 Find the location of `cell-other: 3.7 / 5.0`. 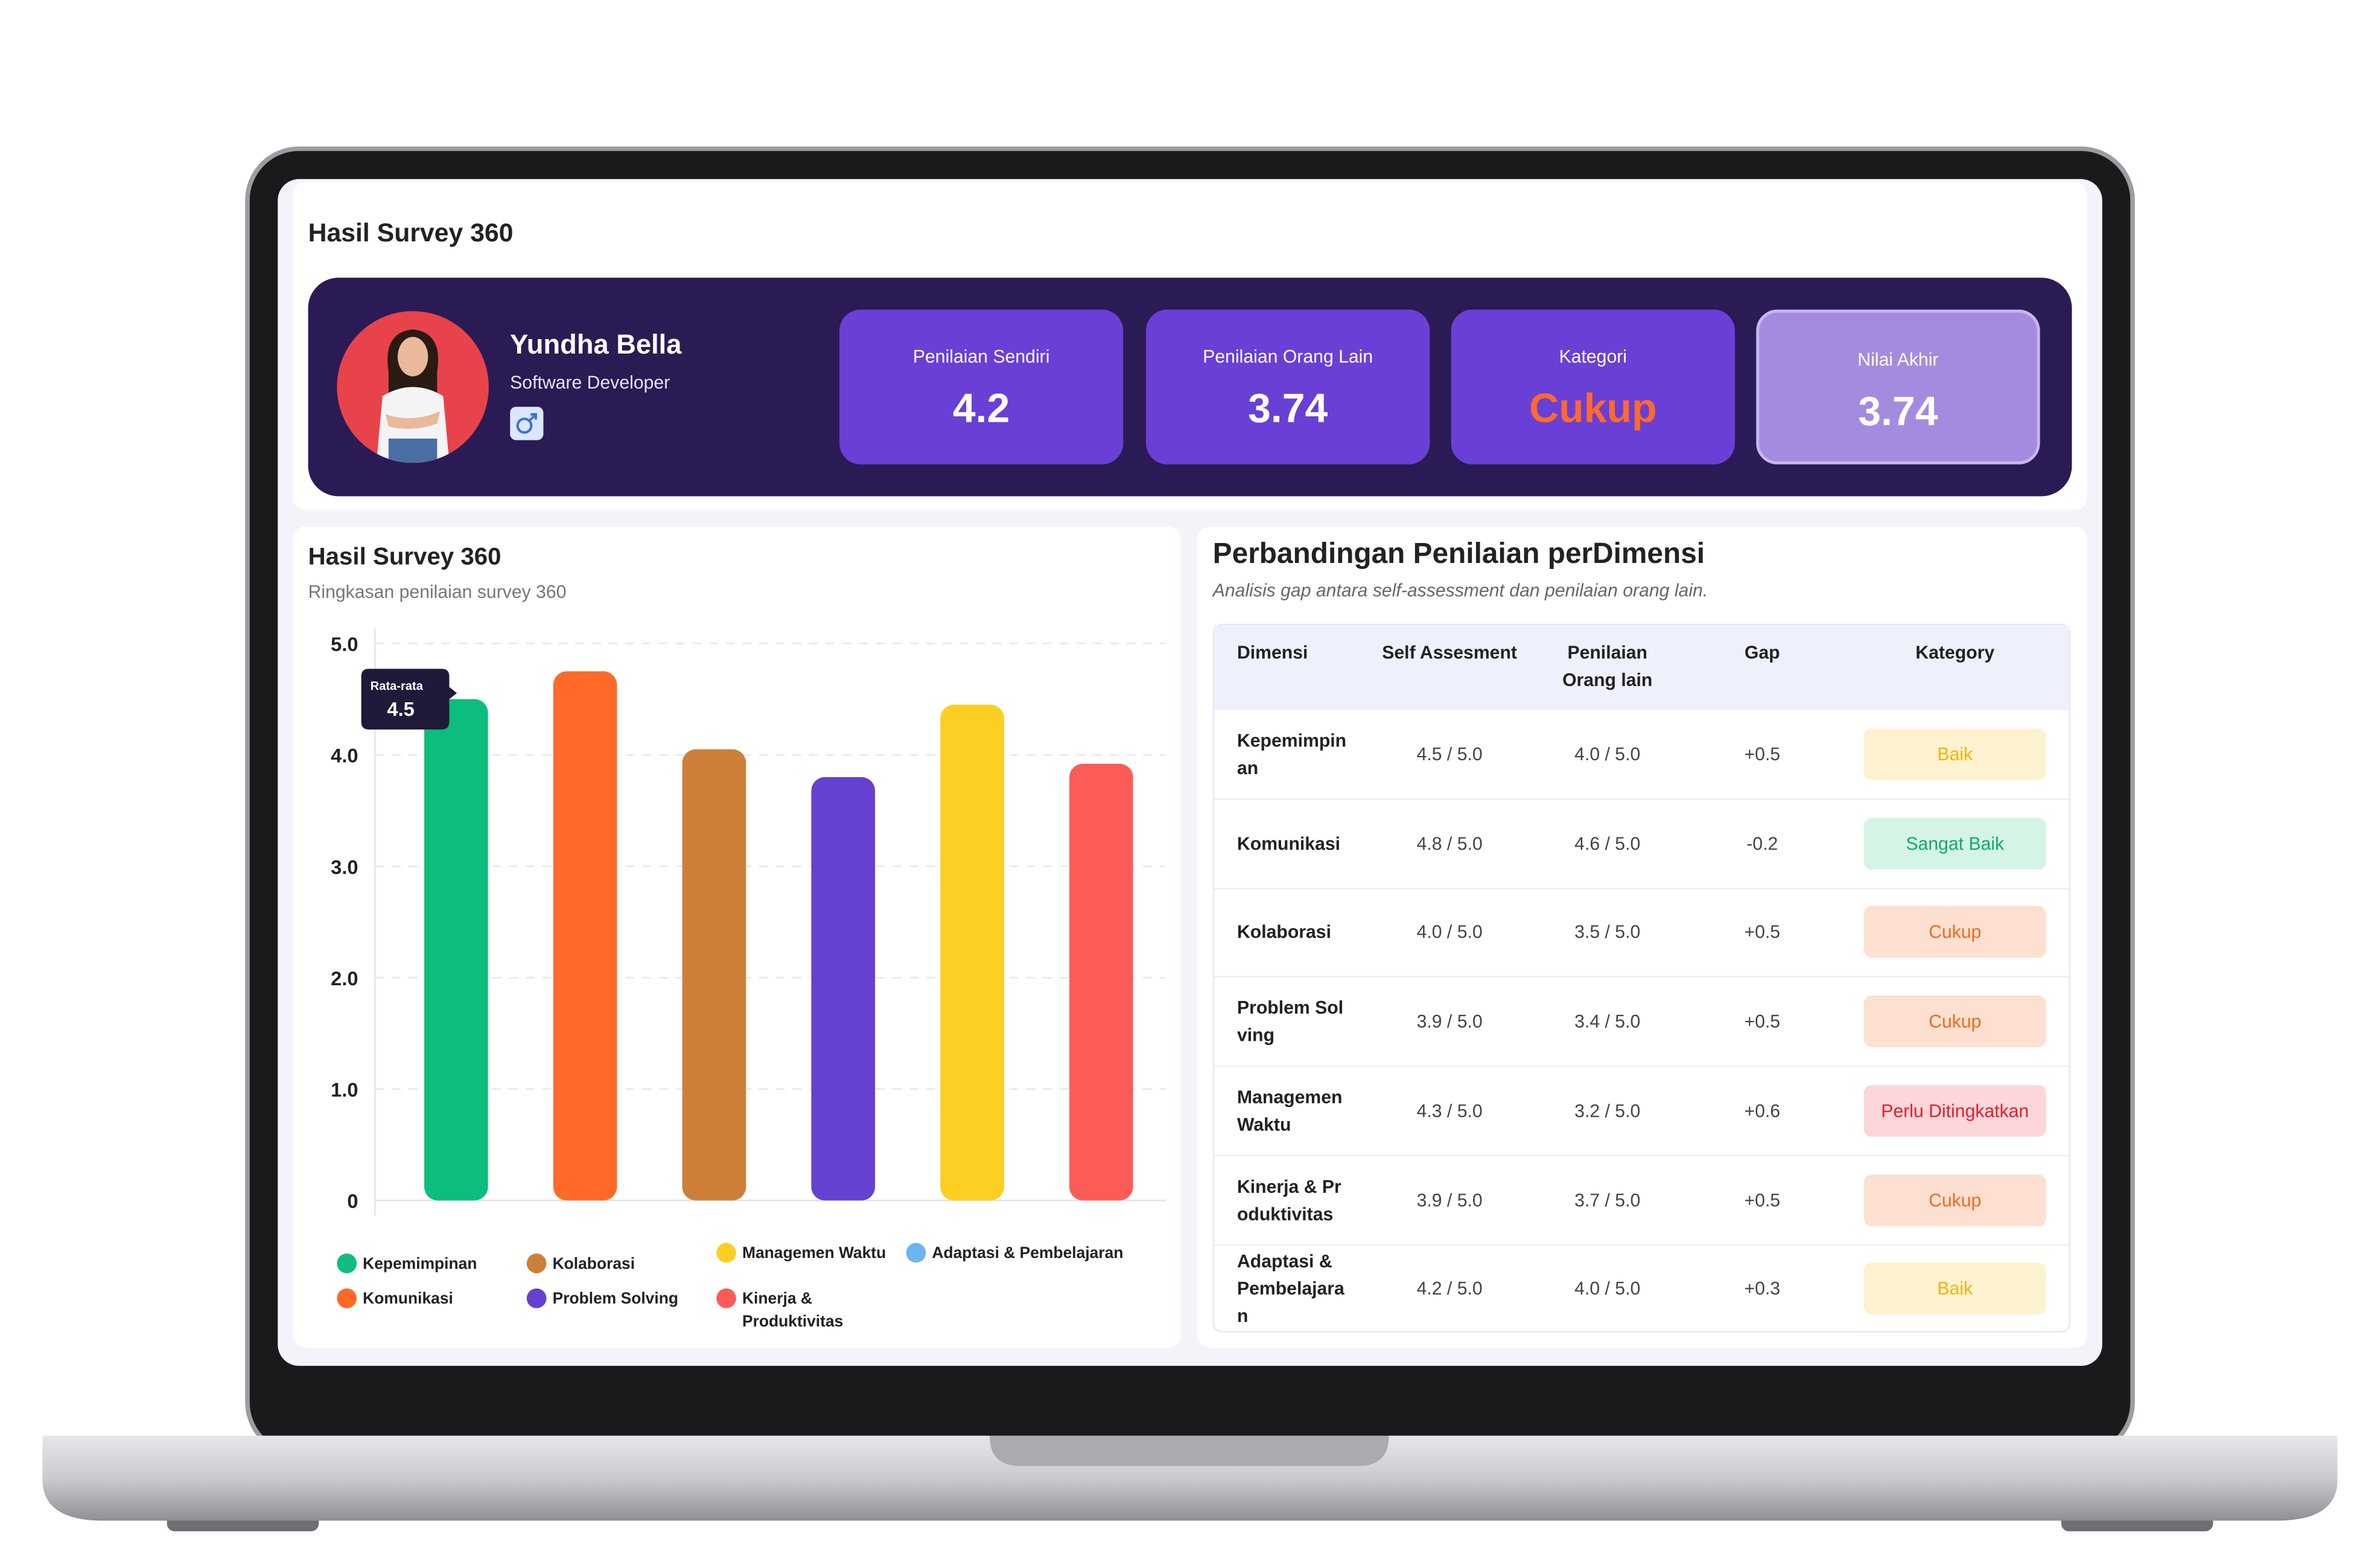

cell-other: 3.7 / 5.0 is located at coordinates (1608, 1200).